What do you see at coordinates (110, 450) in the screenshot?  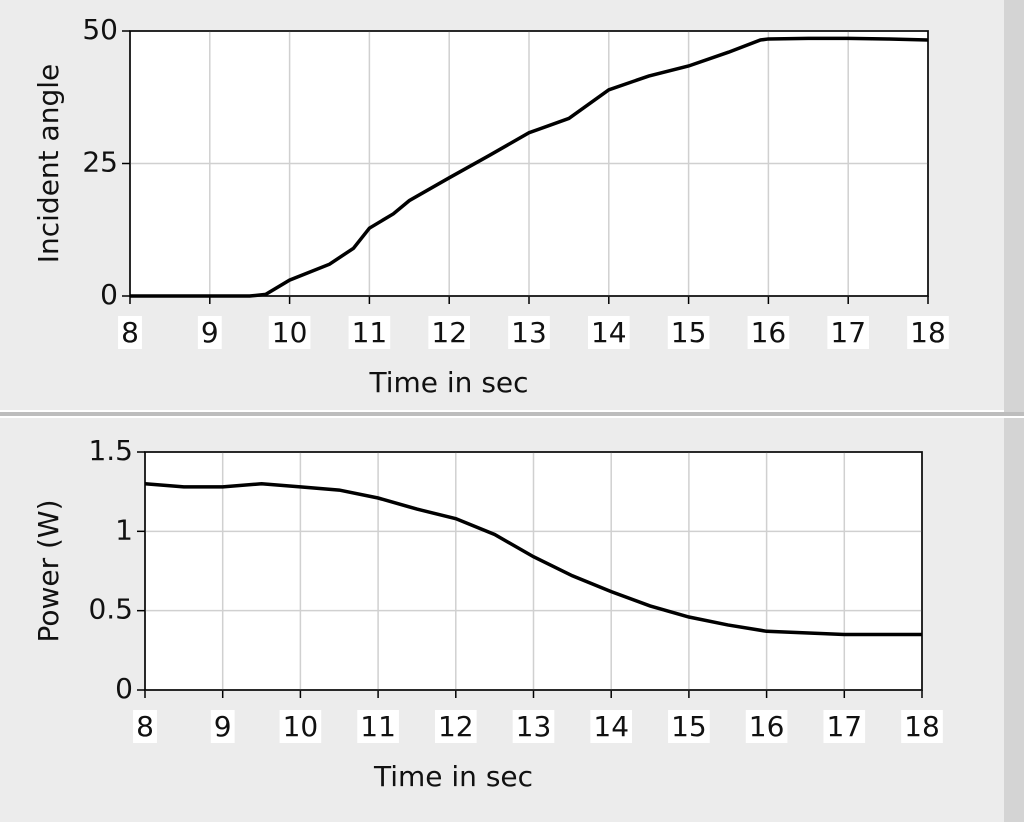 I see `y-tick-label: 1.5` at bounding box center [110, 450].